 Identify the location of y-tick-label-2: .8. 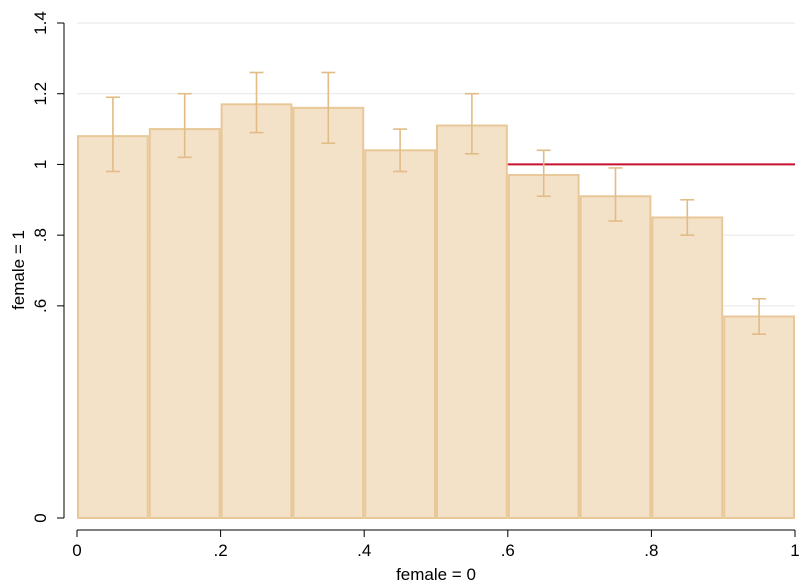
(40, 235).